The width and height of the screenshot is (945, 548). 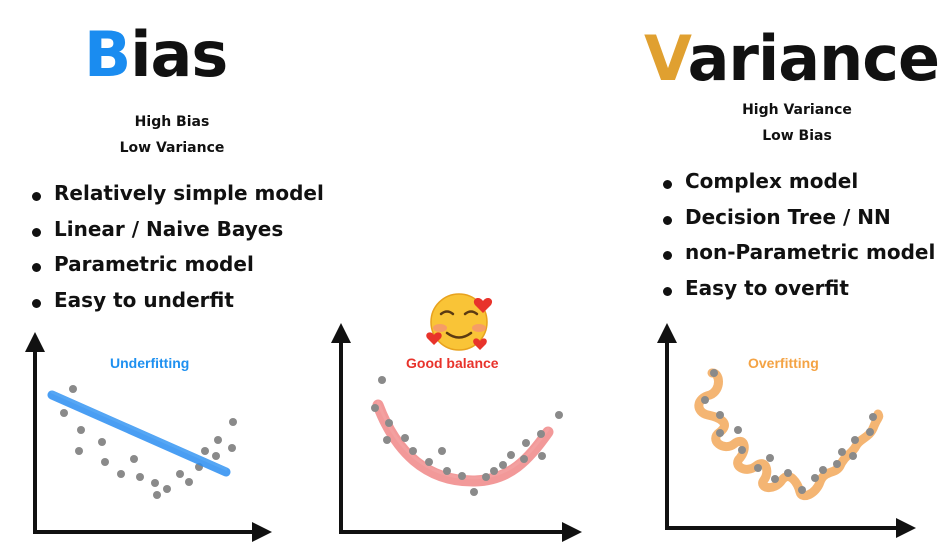 What do you see at coordinates (107, 54) in the screenshot?
I see `bias-title-initial: B` at bounding box center [107, 54].